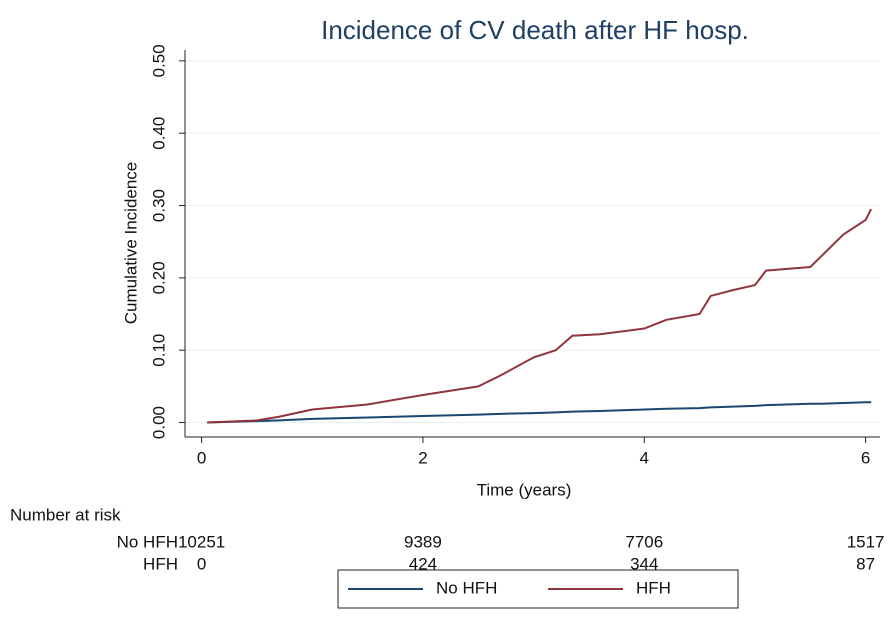  I want to click on legend-label: HFH, so click(653, 587).